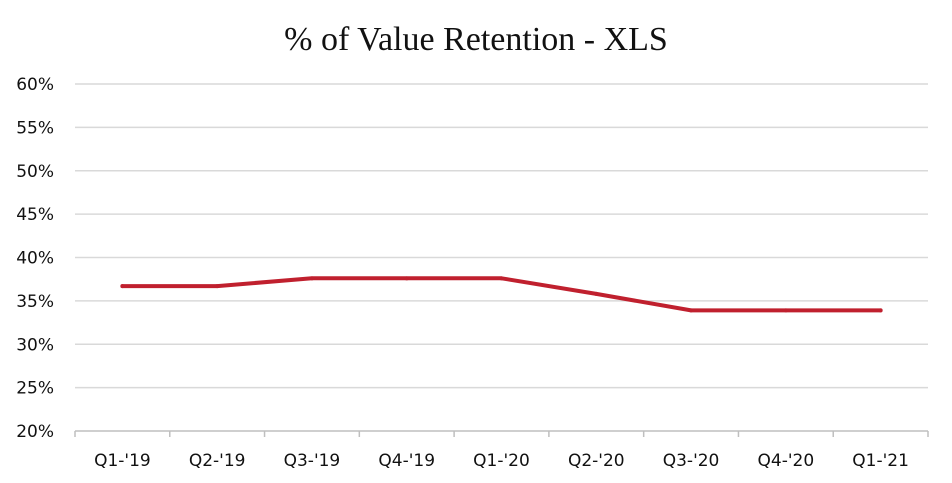  What do you see at coordinates (476, 39) in the screenshot?
I see `chart-title: % of Value Retention - XLS` at bounding box center [476, 39].